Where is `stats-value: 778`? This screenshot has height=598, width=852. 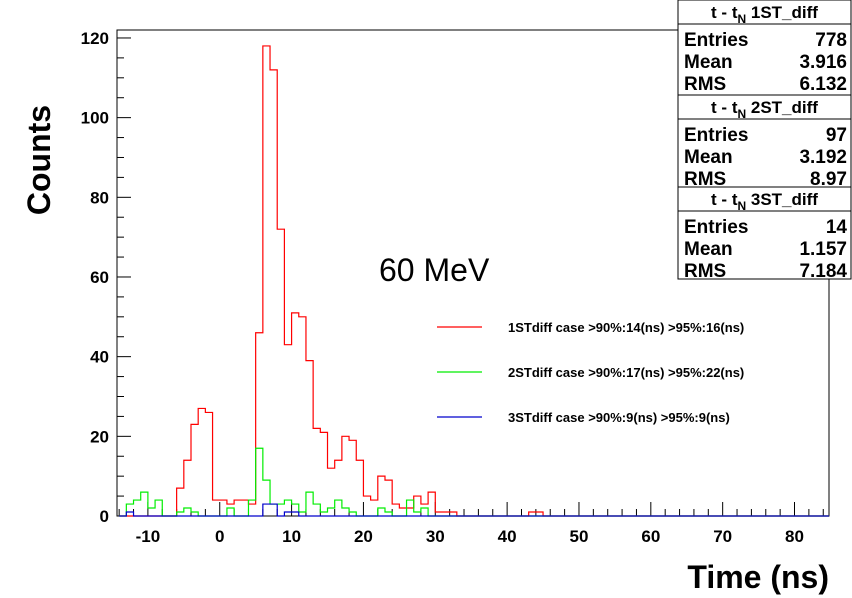 stats-value: 778 is located at coordinates (831, 40).